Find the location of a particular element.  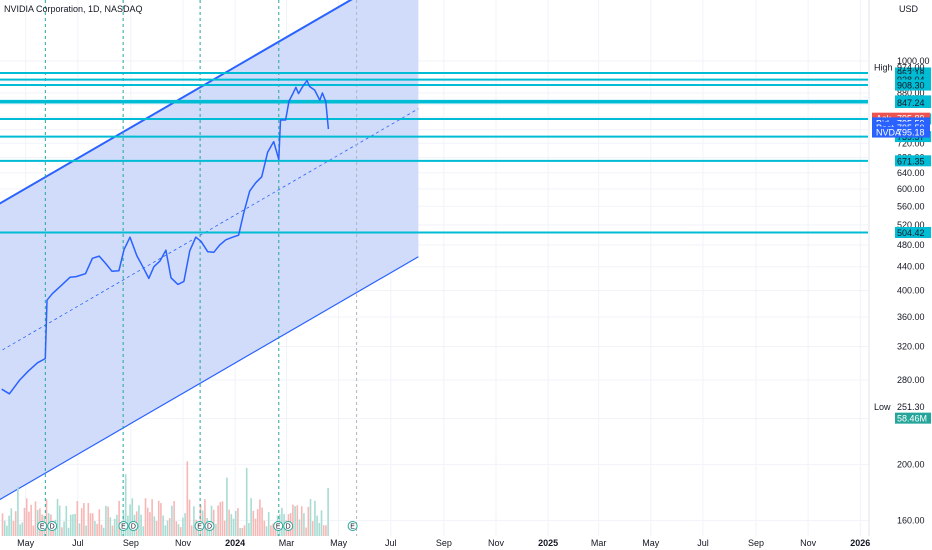

currency-label: USD is located at coordinates (909, 9).